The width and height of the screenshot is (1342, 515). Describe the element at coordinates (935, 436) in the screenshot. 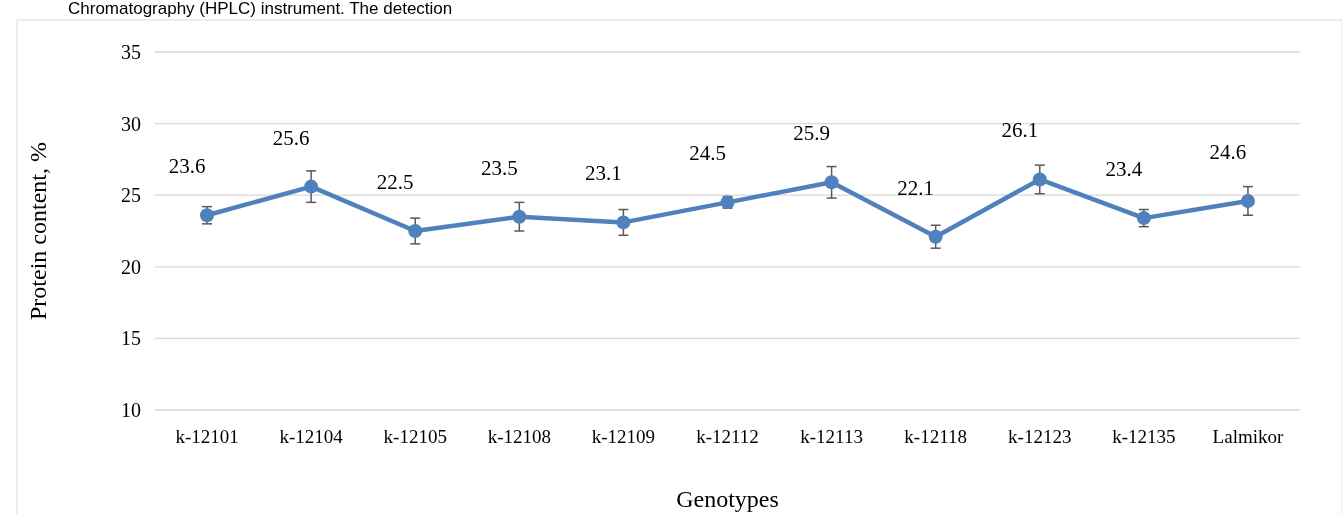

I see `x-tick-label: k-12118` at that location.